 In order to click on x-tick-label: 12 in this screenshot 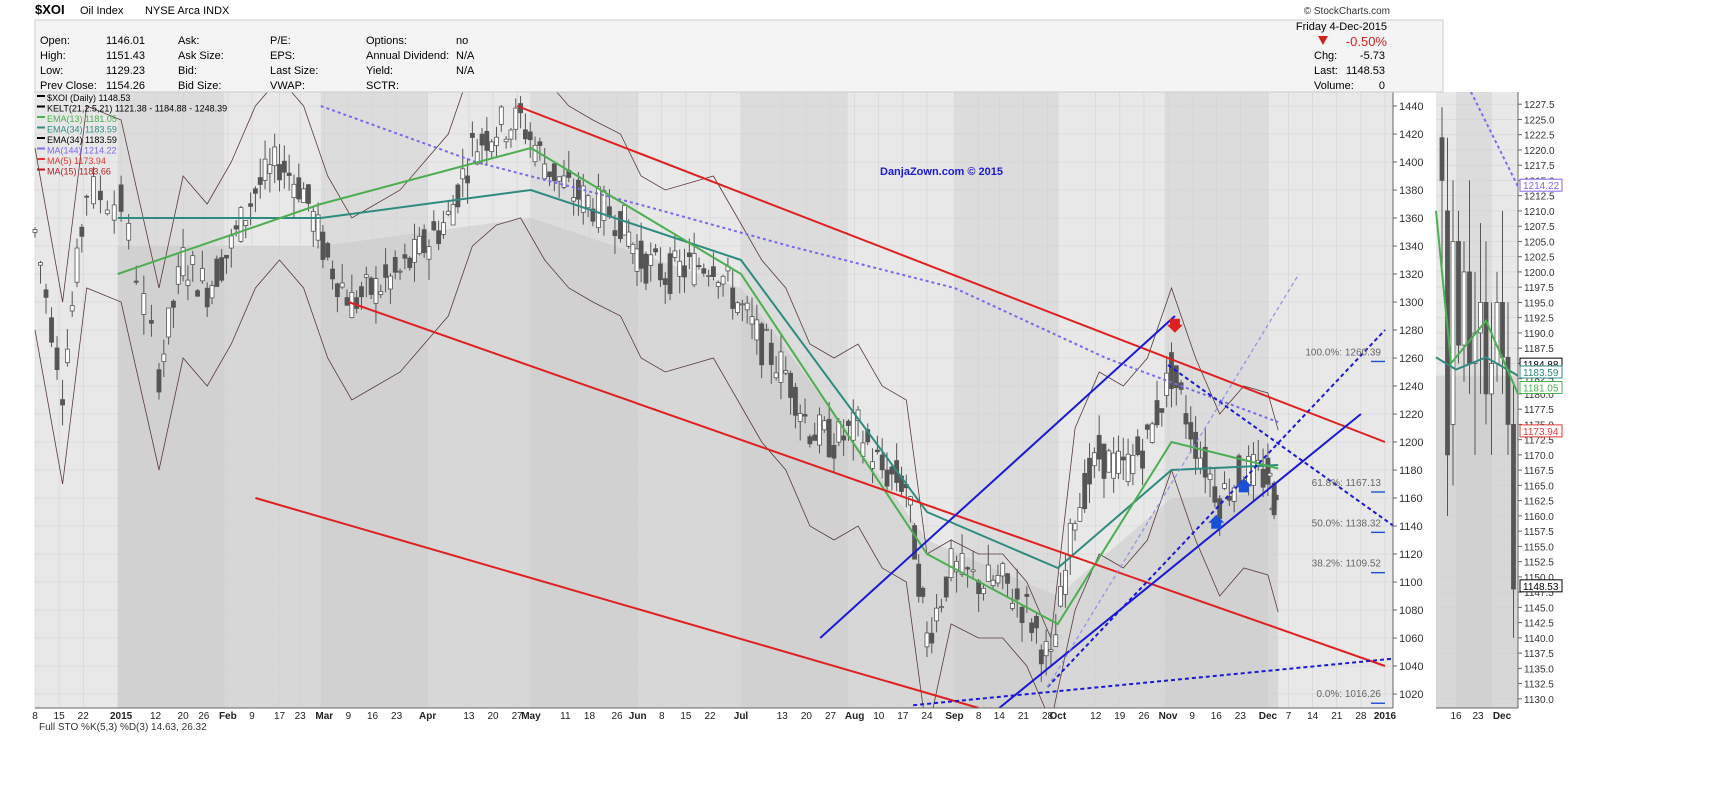, I will do `click(156, 716)`.